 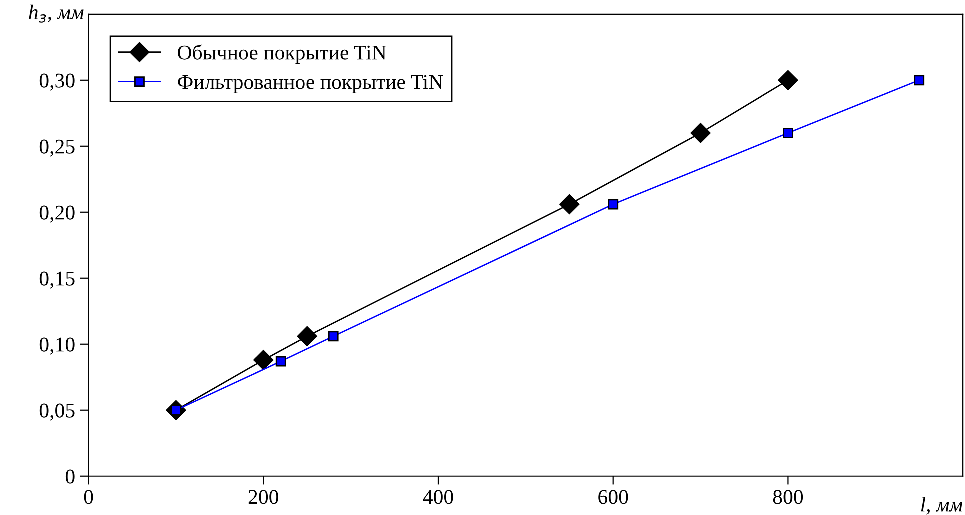 I want to click on y-tick-label: 0,15, so click(x=57, y=280).